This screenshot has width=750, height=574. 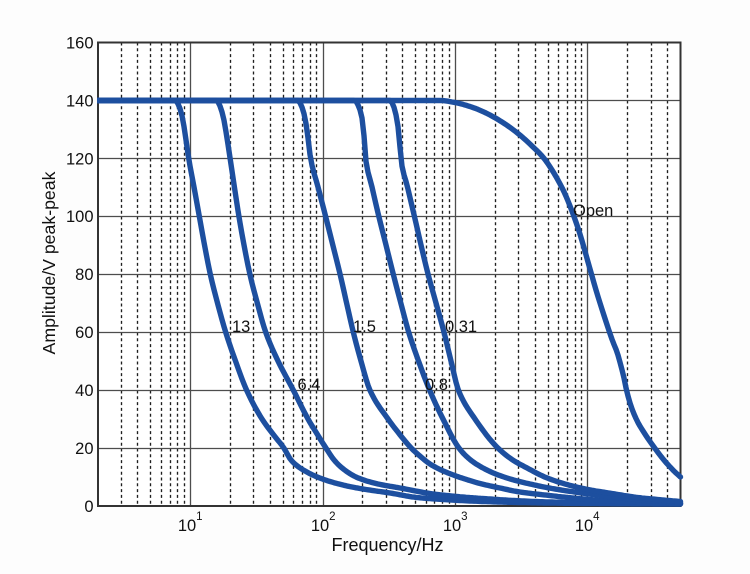 What do you see at coordinates (332, 517) in the screenshot?
I see `svg-text: 2` at bounding box center [332, 517].